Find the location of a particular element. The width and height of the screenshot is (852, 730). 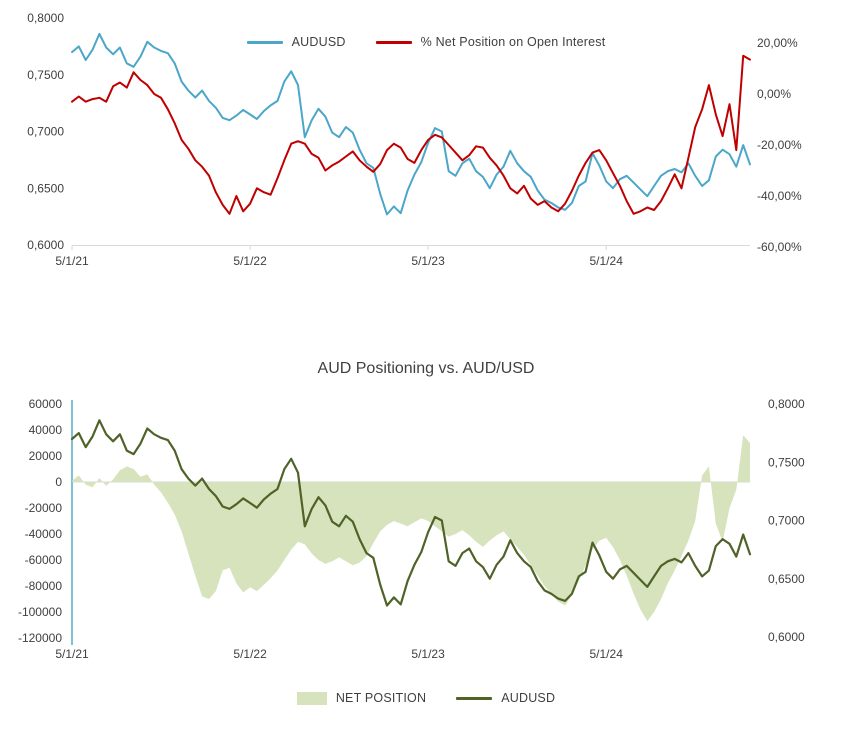

y-axis-label-left: 0,6000 is located at coordinates (45, 245).